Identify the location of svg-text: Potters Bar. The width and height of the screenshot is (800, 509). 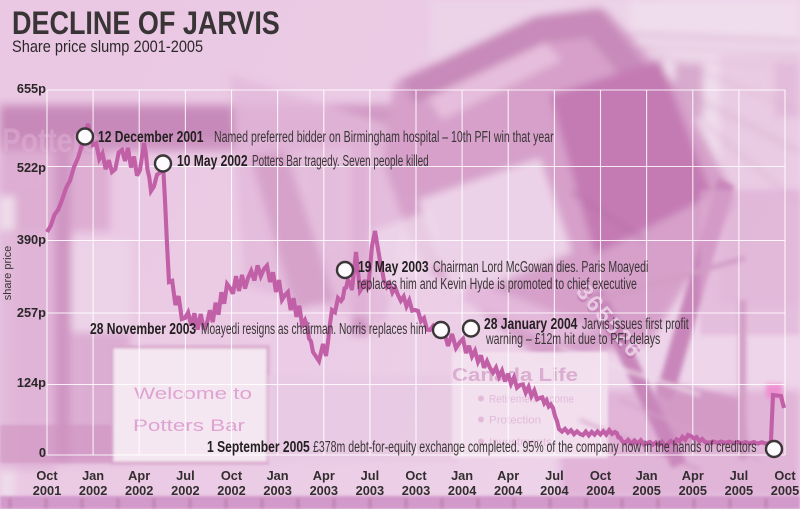
(189, 426).